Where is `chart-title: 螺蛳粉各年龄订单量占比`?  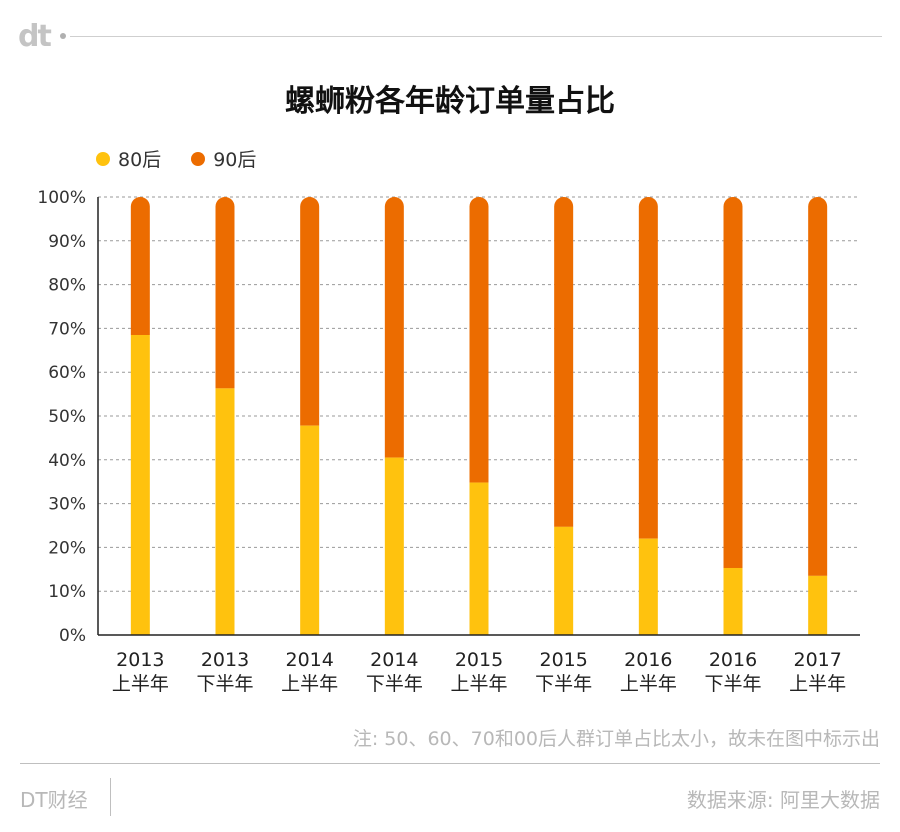 chart-title: 螺蛳粉各年龄订单量占比 is located at coordinates (450, 101).